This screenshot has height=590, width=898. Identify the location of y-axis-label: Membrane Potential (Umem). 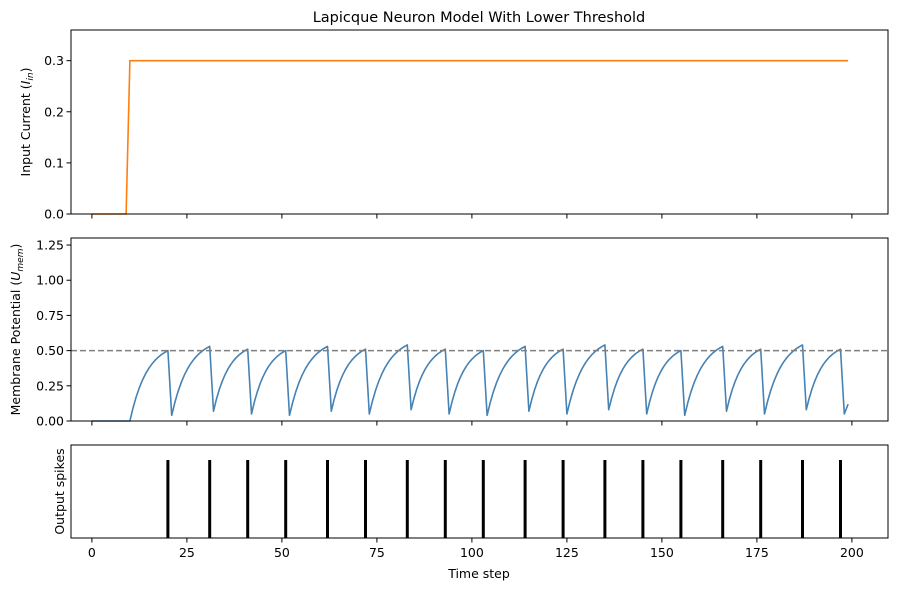
(17, 330).